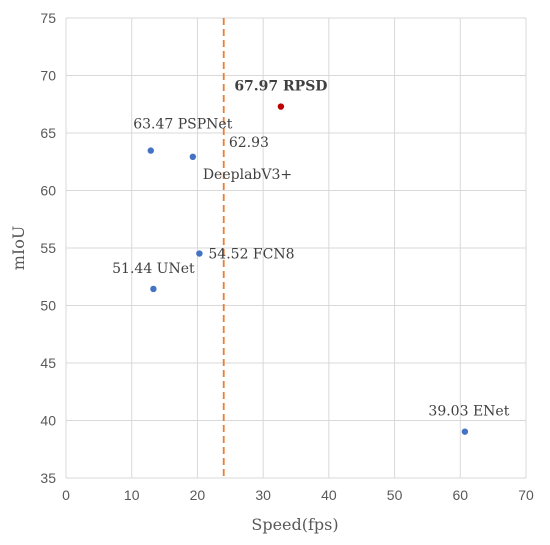 Image resolution: width=550 pixels, height=545 pixels. Describe the element at coordinates (395, 495) in the screenshot. I see `x-tick-label: 50` at that location.